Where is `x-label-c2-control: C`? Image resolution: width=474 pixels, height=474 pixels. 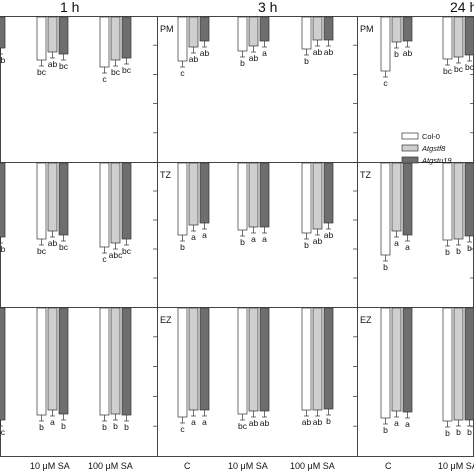 x-label-c2-control: C is located at coordinates (187, 466).